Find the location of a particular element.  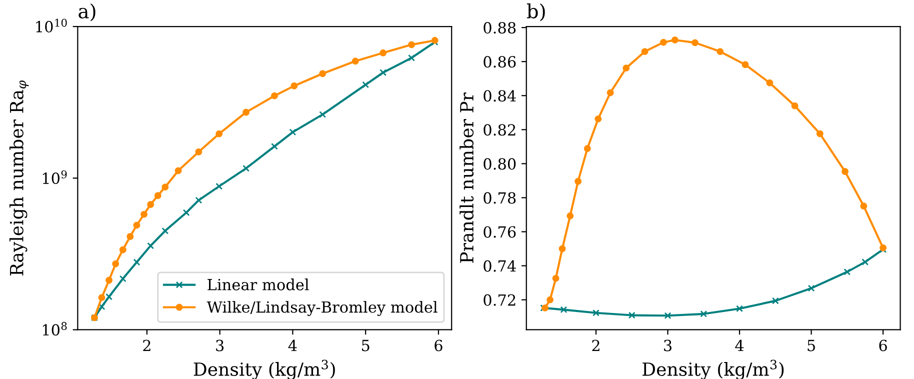

y-tick-label: 10$^{8}$ is located at coordinates (54, 329).